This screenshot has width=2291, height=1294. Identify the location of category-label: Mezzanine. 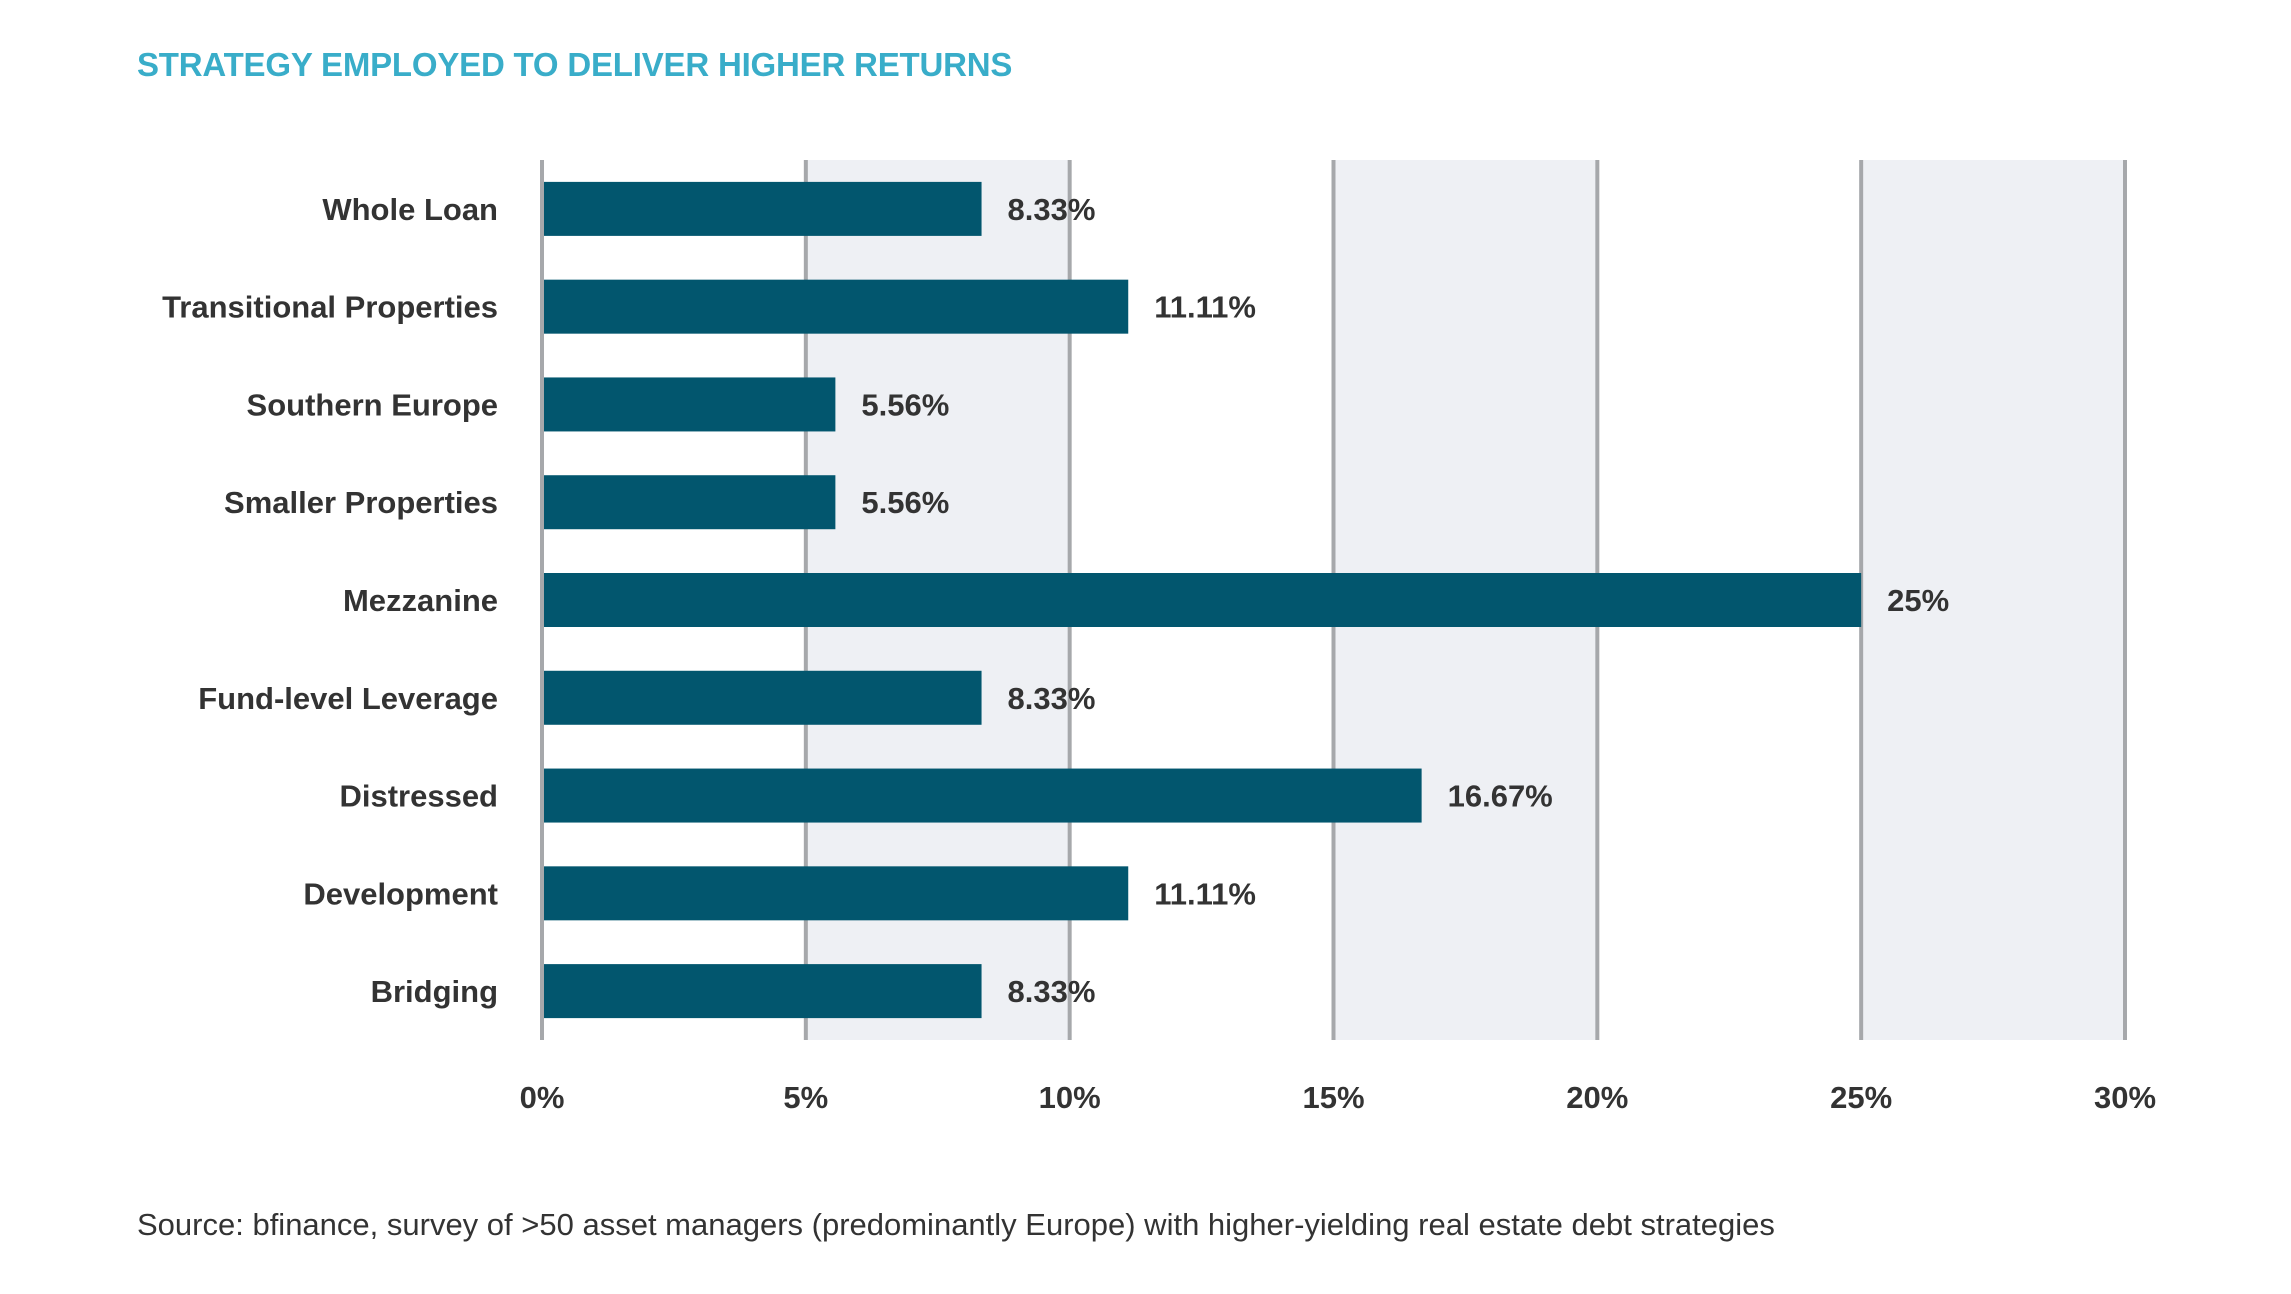
(420, 600).